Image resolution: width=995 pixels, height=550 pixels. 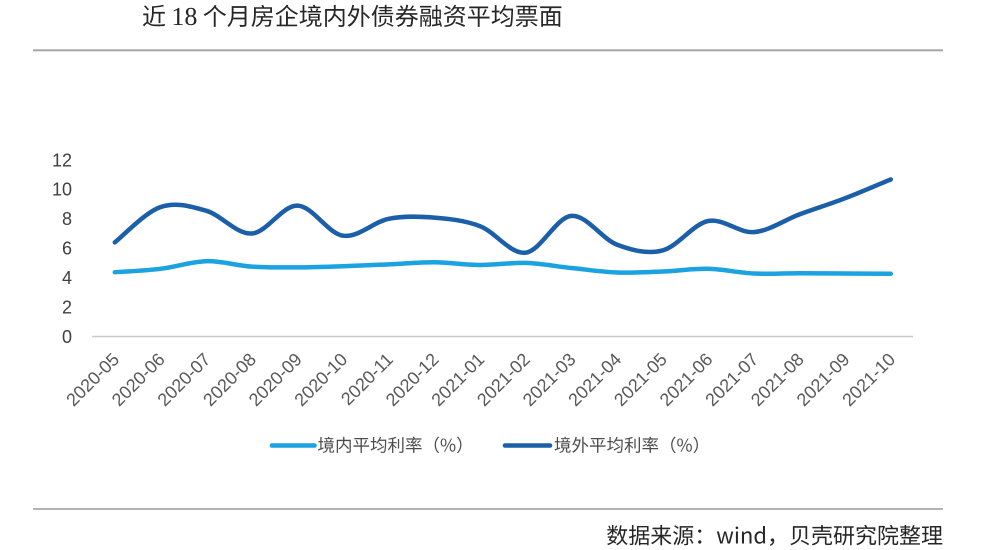 What do you see at coordinates (67, 219) in the screenshot?
I see `svg-text: 8` at bounding box center [67, 219].